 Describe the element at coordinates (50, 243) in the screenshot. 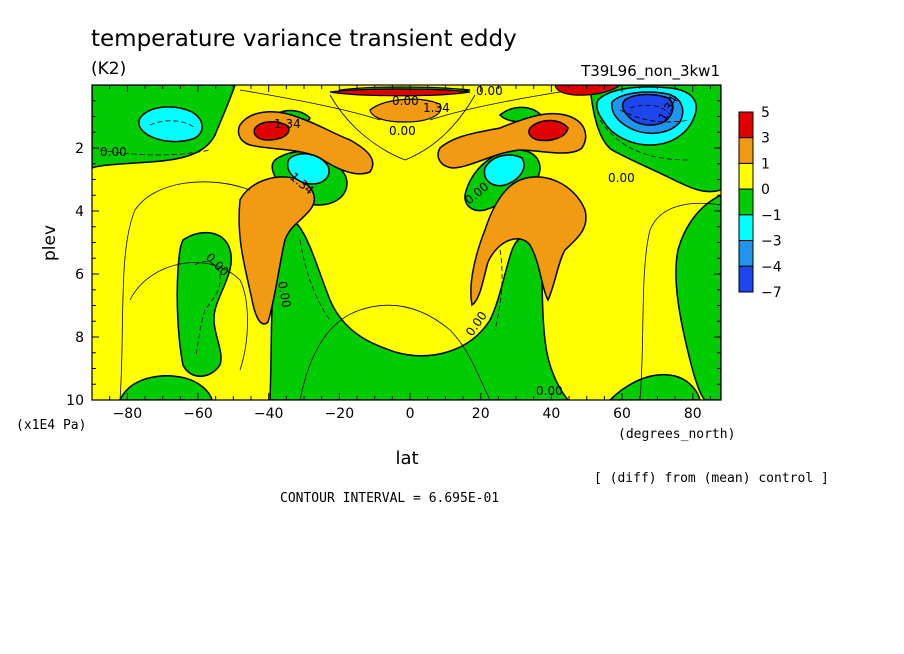

I see `y-axis-label: plev` at that location.